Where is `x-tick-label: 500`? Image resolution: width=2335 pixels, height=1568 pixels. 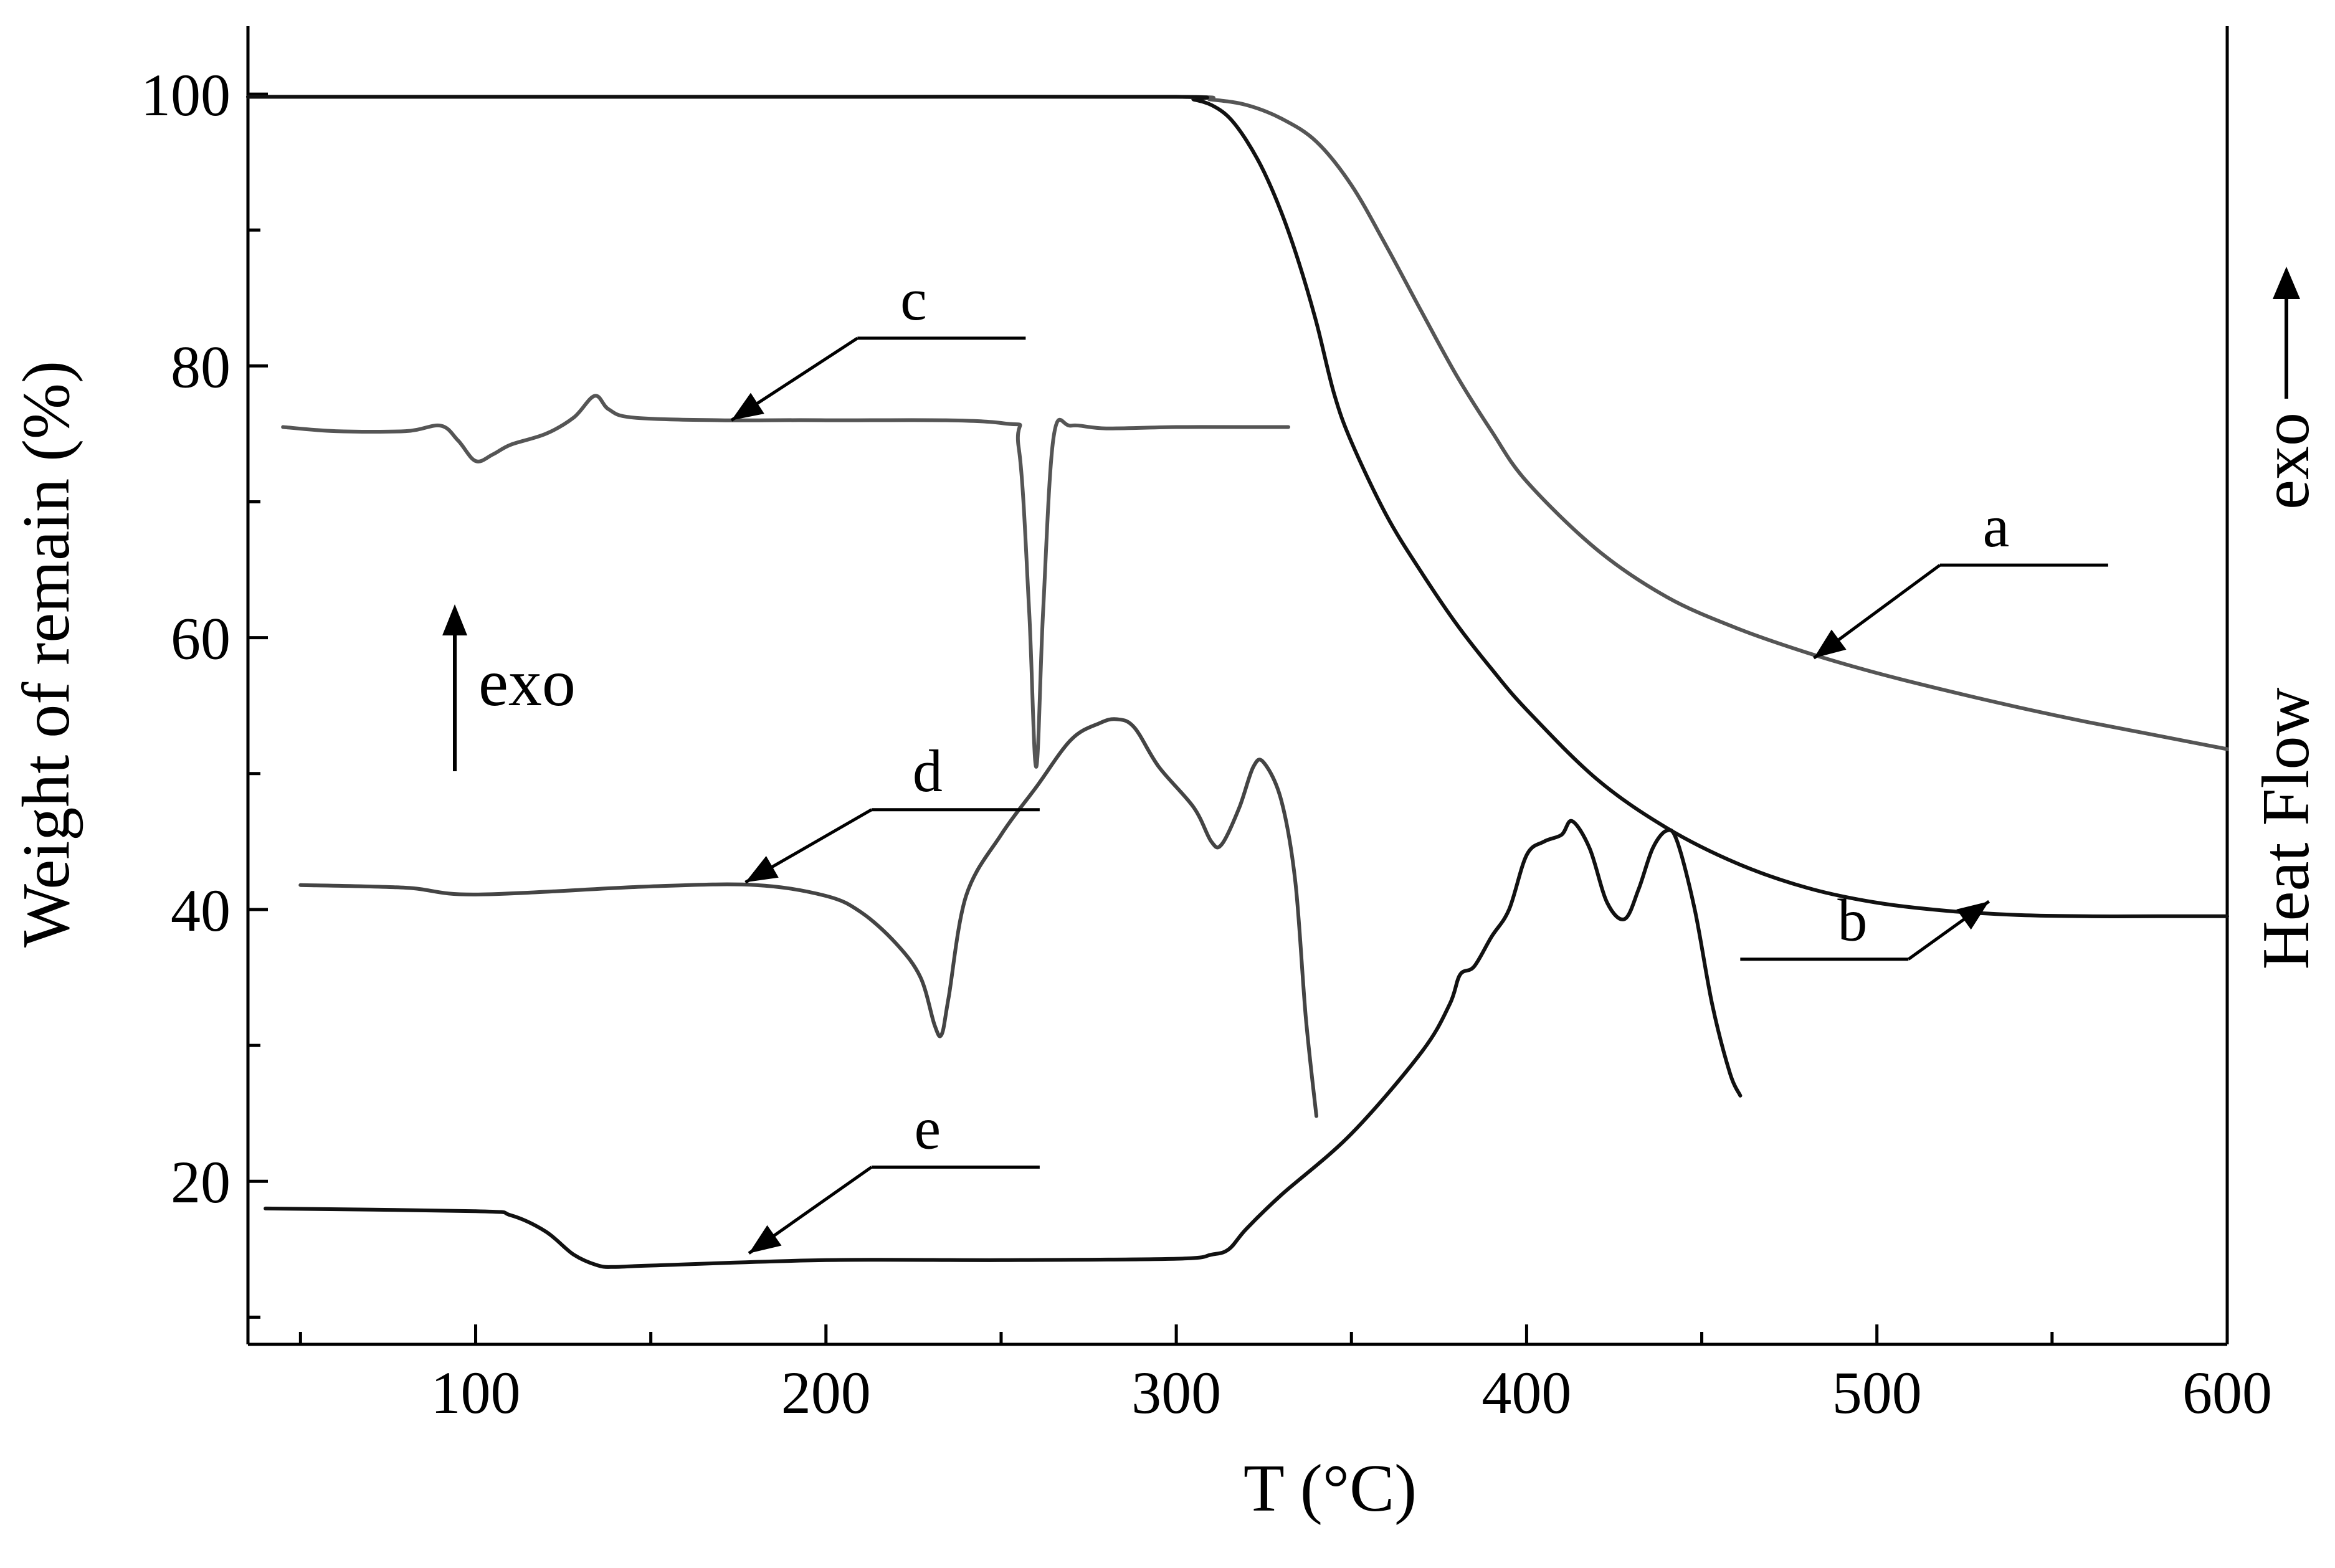
x-tick-label: 500 is located at coordinates (1877, 1392).